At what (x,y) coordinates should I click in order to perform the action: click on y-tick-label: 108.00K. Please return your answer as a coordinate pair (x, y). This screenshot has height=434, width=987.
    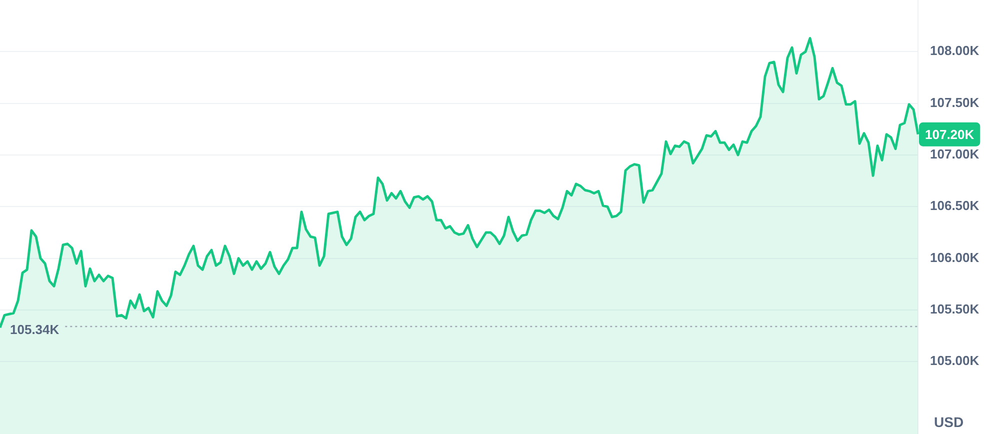
    Looking at the image, I should click on (955, 50).